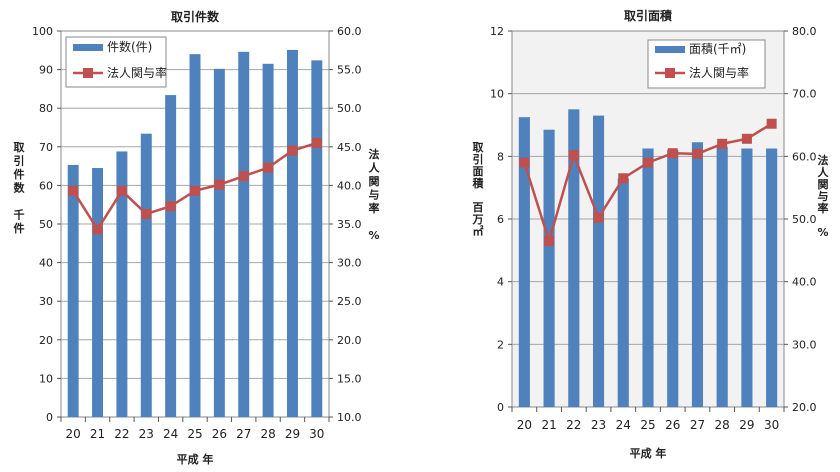 The width and height of the screenshot is (840, 472). What do you see at coordinates (46, 301) in the screenshot?
I see `y-tick-label-left: 30` at bounding box center [46, 301].